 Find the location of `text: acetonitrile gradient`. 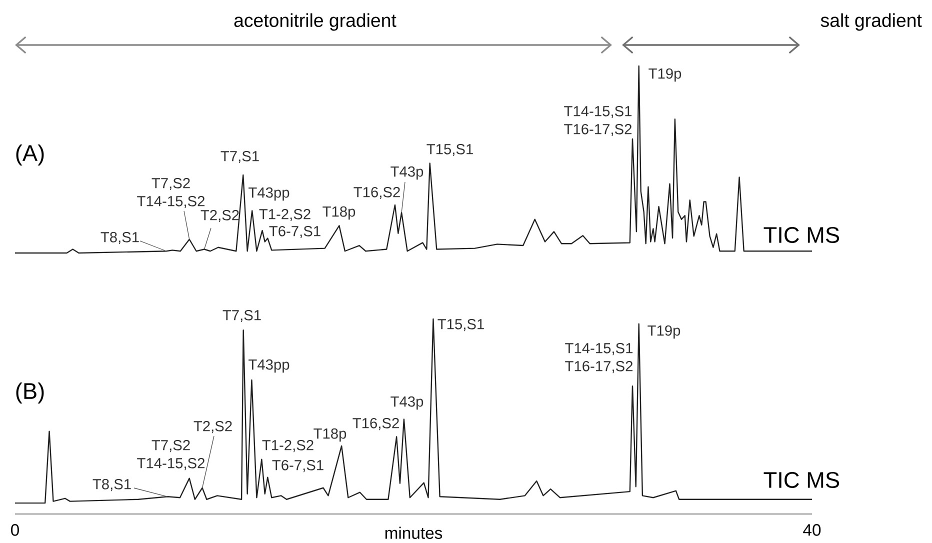

text: acetonitrile gradient is located at coordinates (315, 22).